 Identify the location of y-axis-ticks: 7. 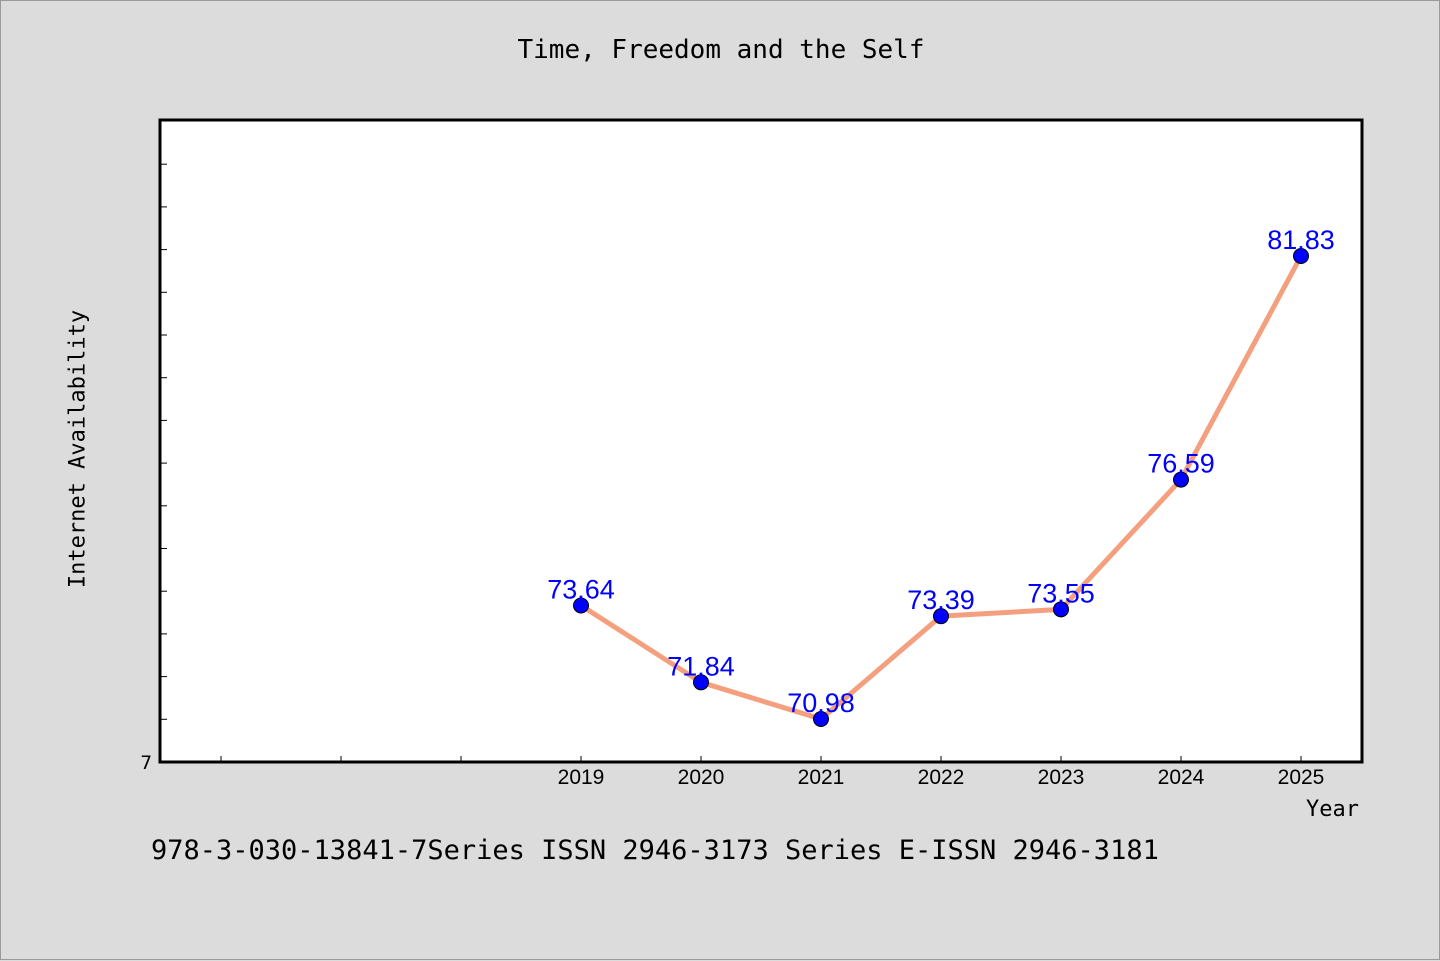
(154, 468).